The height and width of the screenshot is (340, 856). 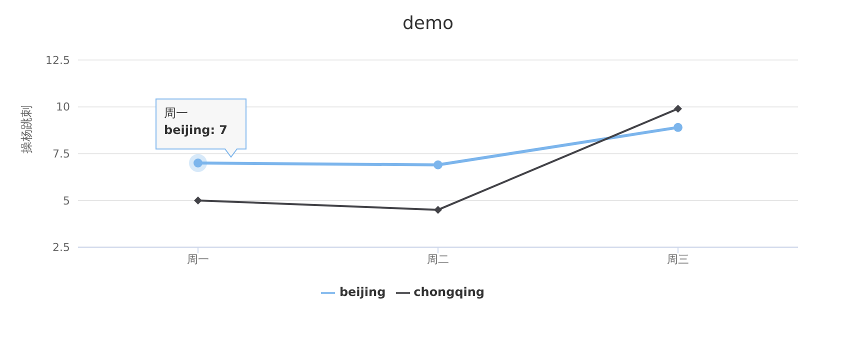 What do you see at coordinates (61, 247) in the screenshot?
I see `y-tick-label: 2.5` at bounding box center [61, 247].